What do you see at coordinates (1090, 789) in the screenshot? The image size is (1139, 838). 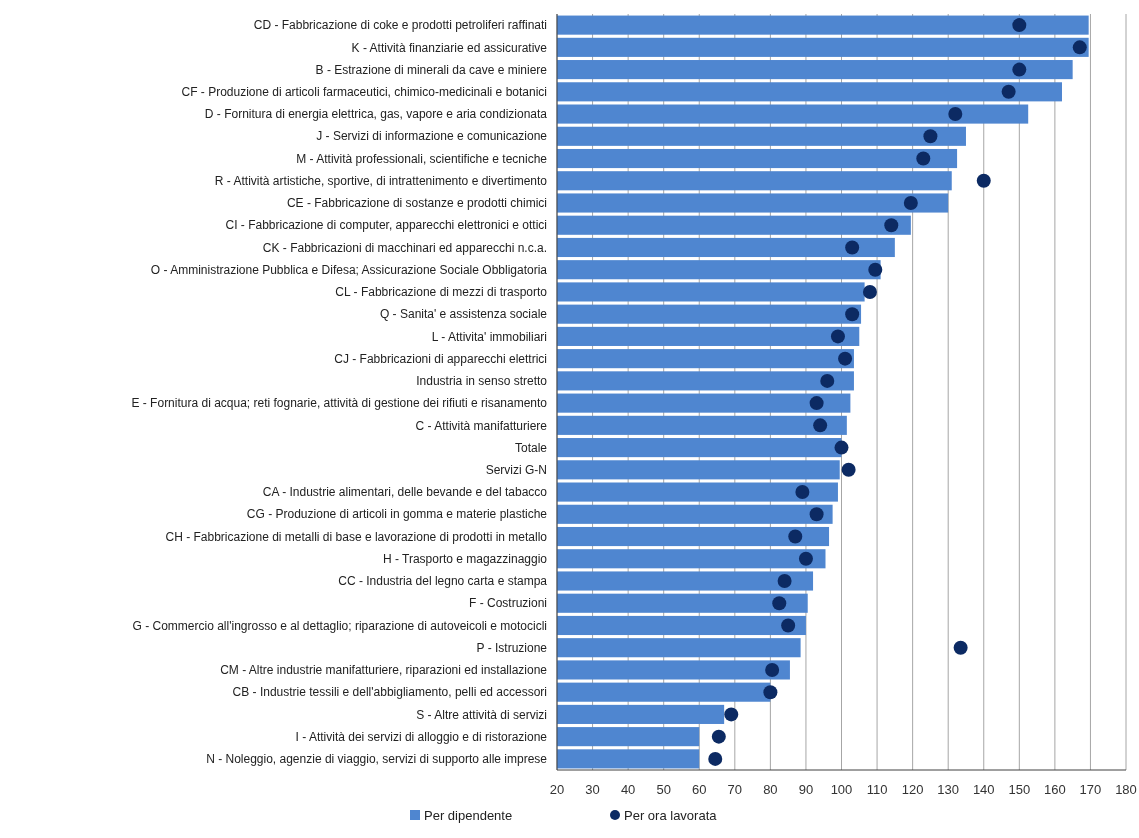 I see `x-tick-label: 170` at bounding box center [1090, 789].